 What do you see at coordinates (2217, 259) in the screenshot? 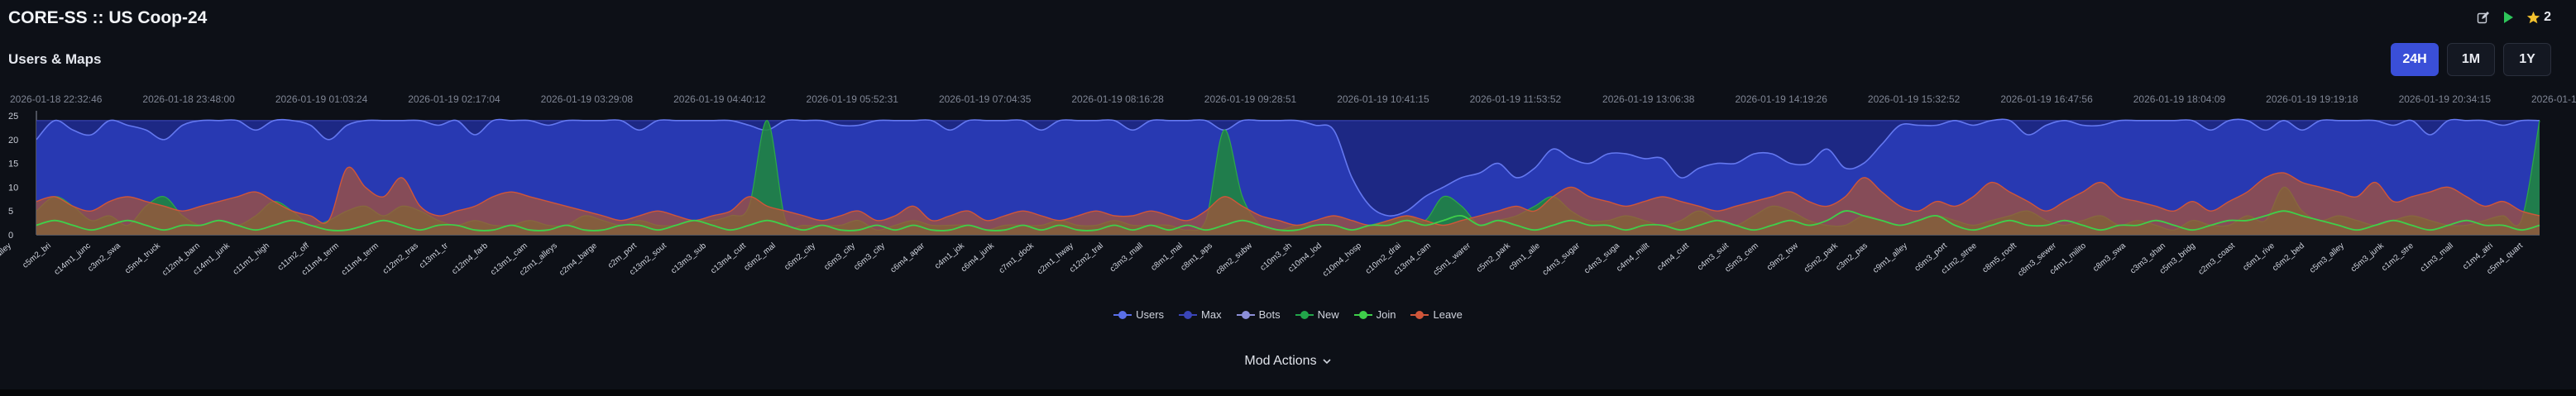
I see `map-label: c2m3_coast` at bounding box center [2217, 259].